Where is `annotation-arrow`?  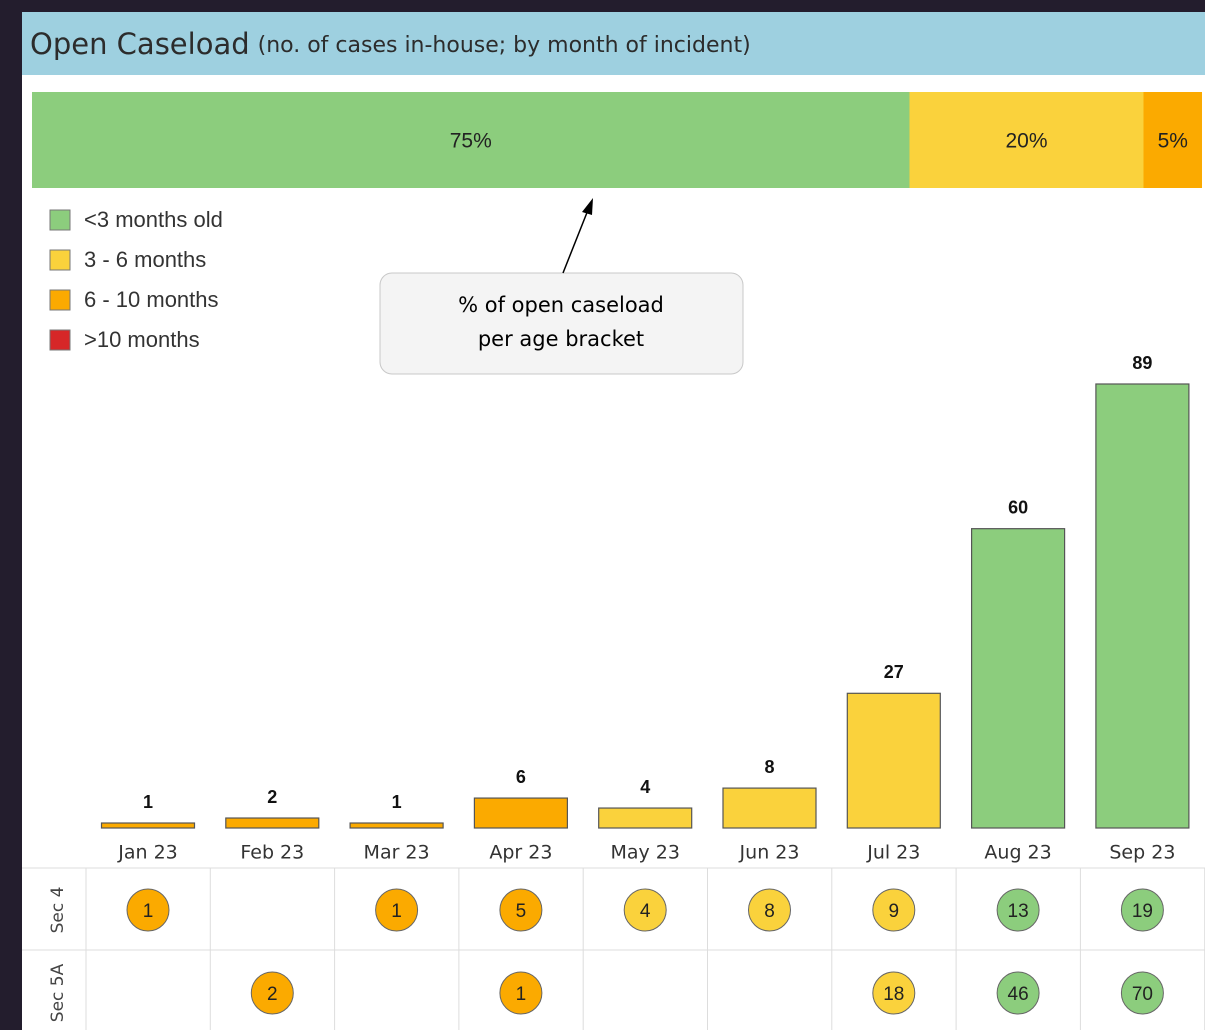
annotation-arrow is located at coordinates (575, 241).